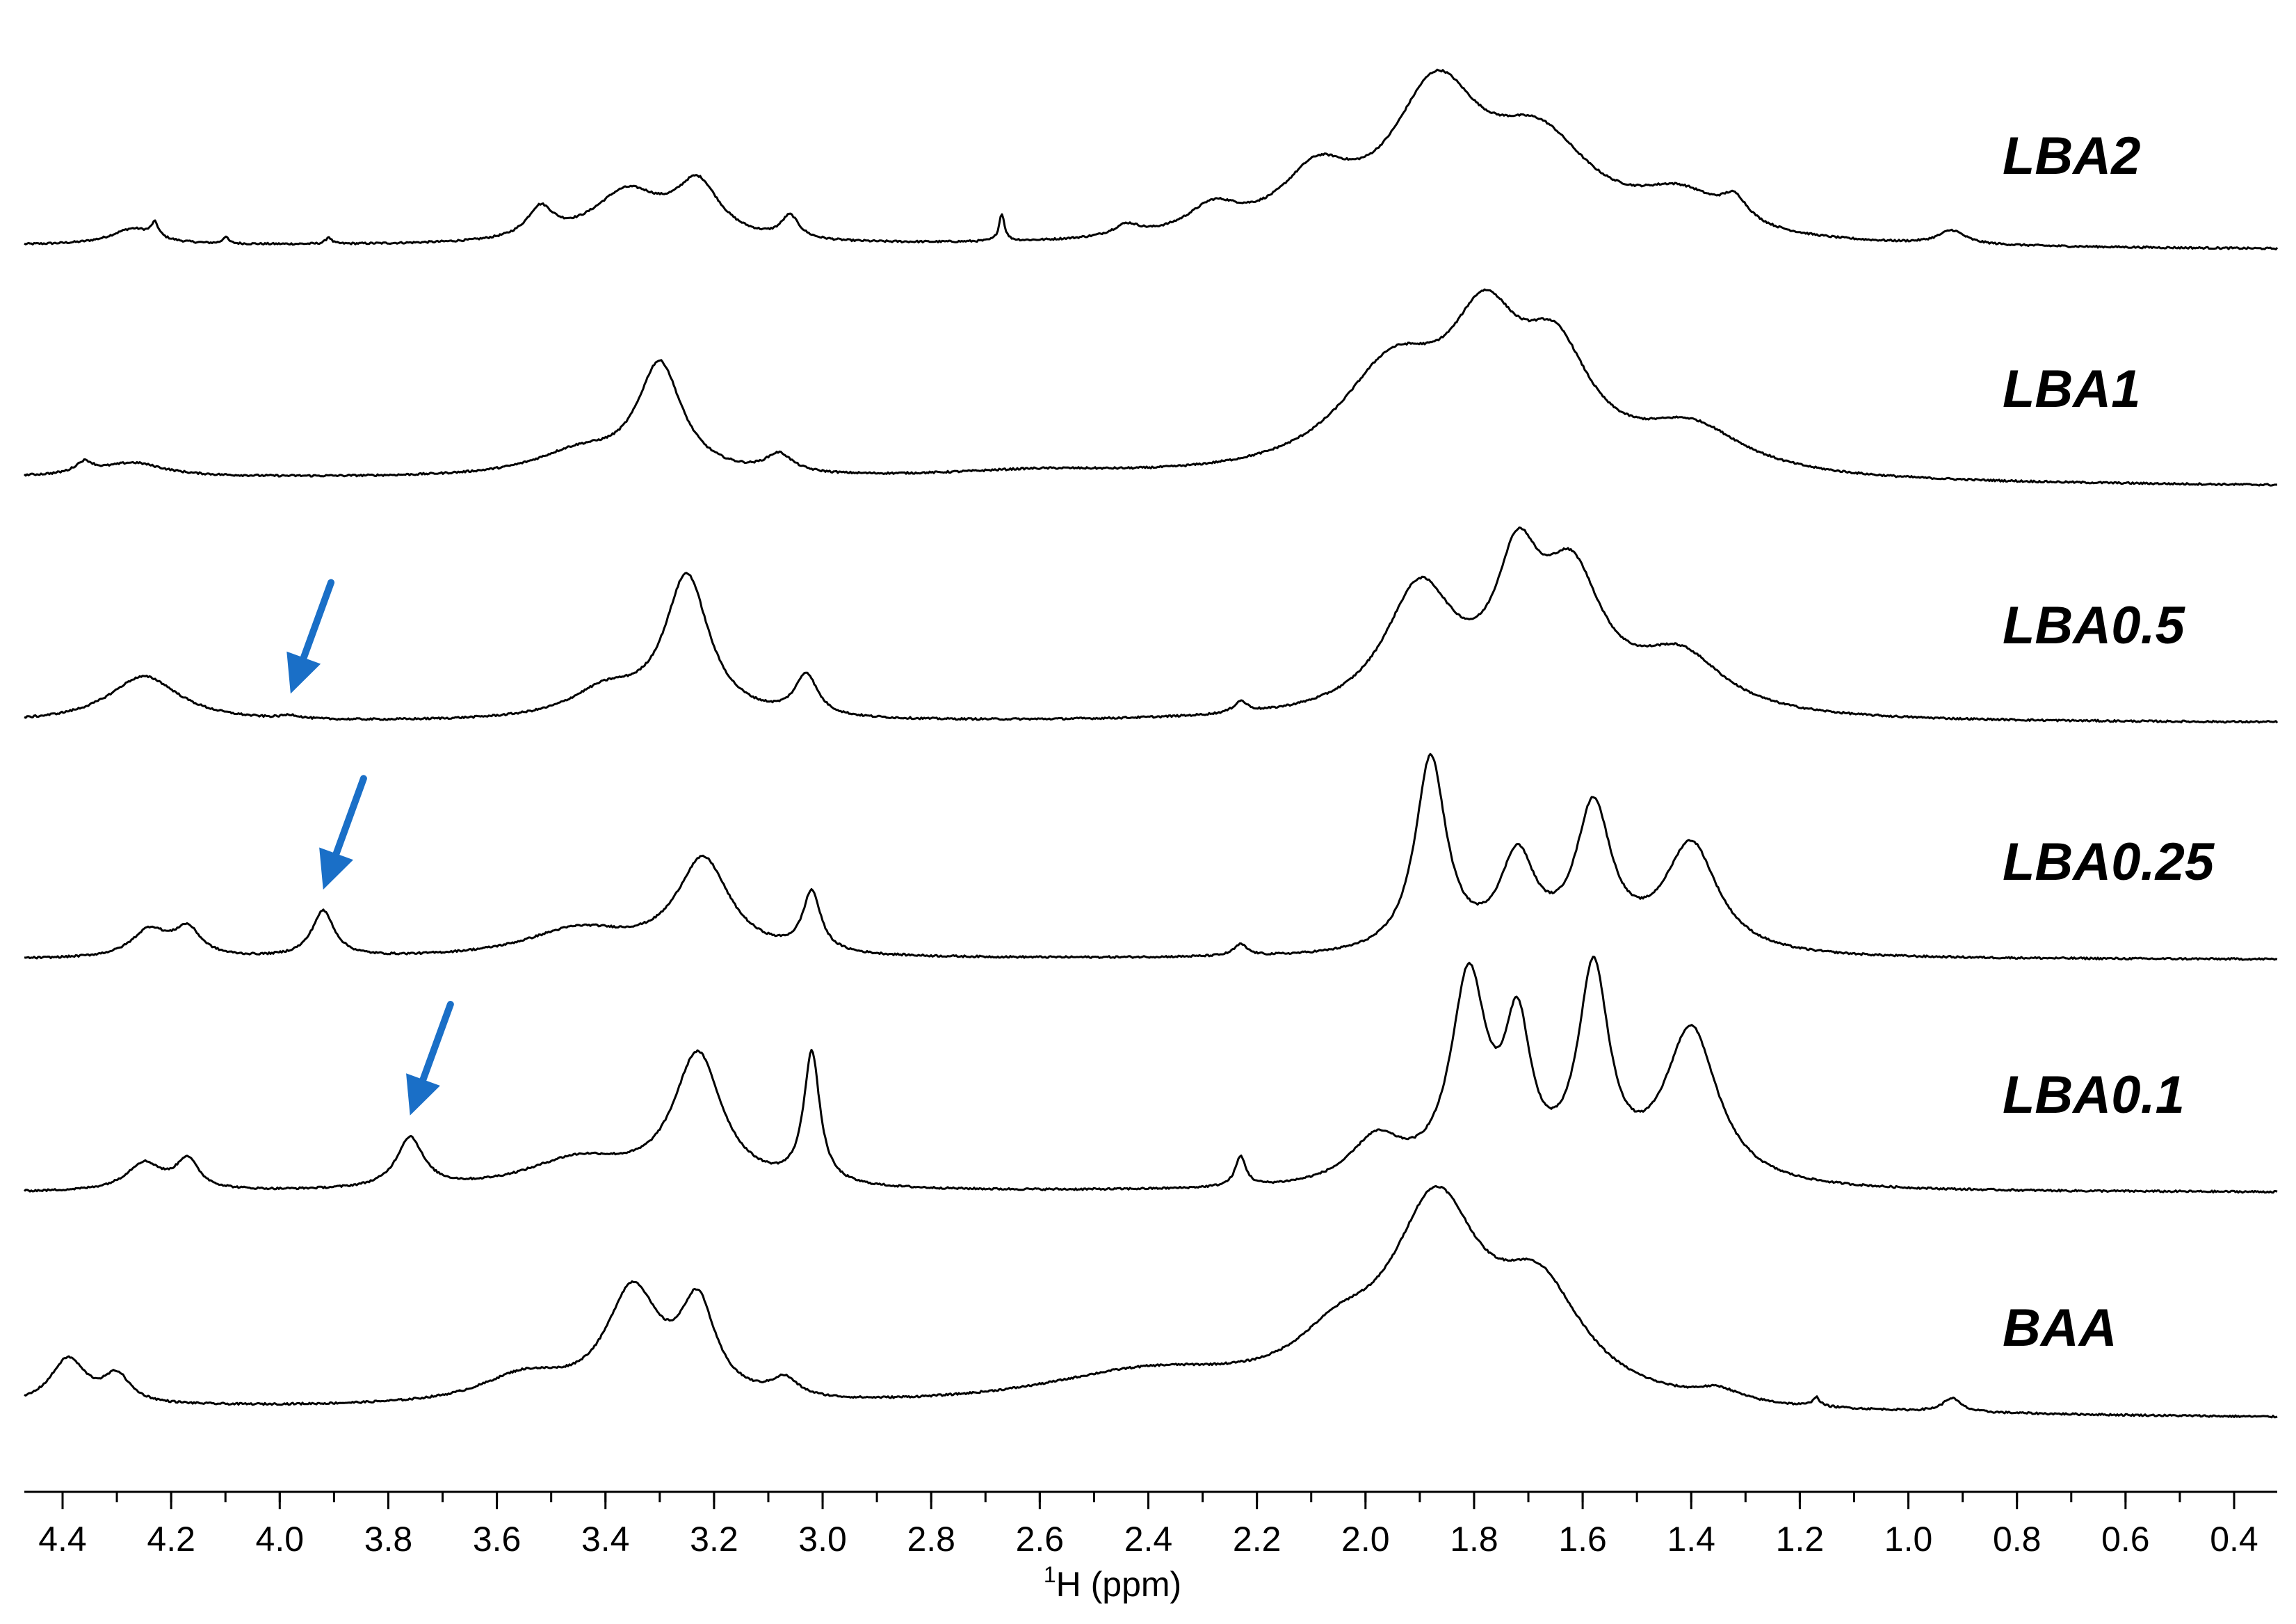 The width and height of the screenshot is (2296, 1624). I want to click on x-axis-title-superscript: 1, so click(1050, 1575).